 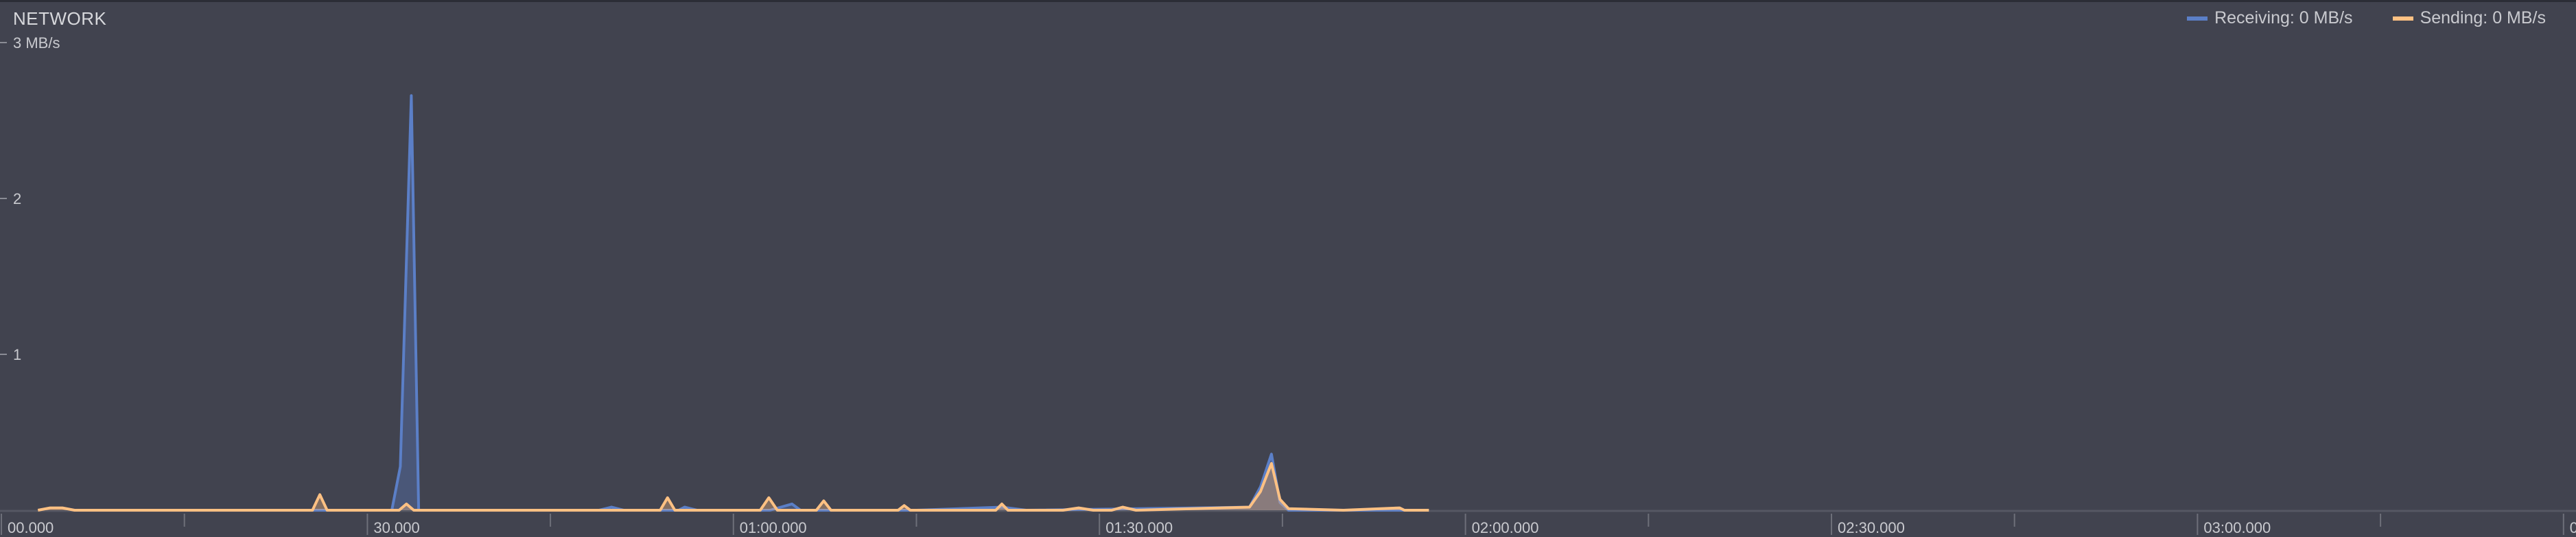 I want to click on series-area-sending, so click(x=733, y=486).